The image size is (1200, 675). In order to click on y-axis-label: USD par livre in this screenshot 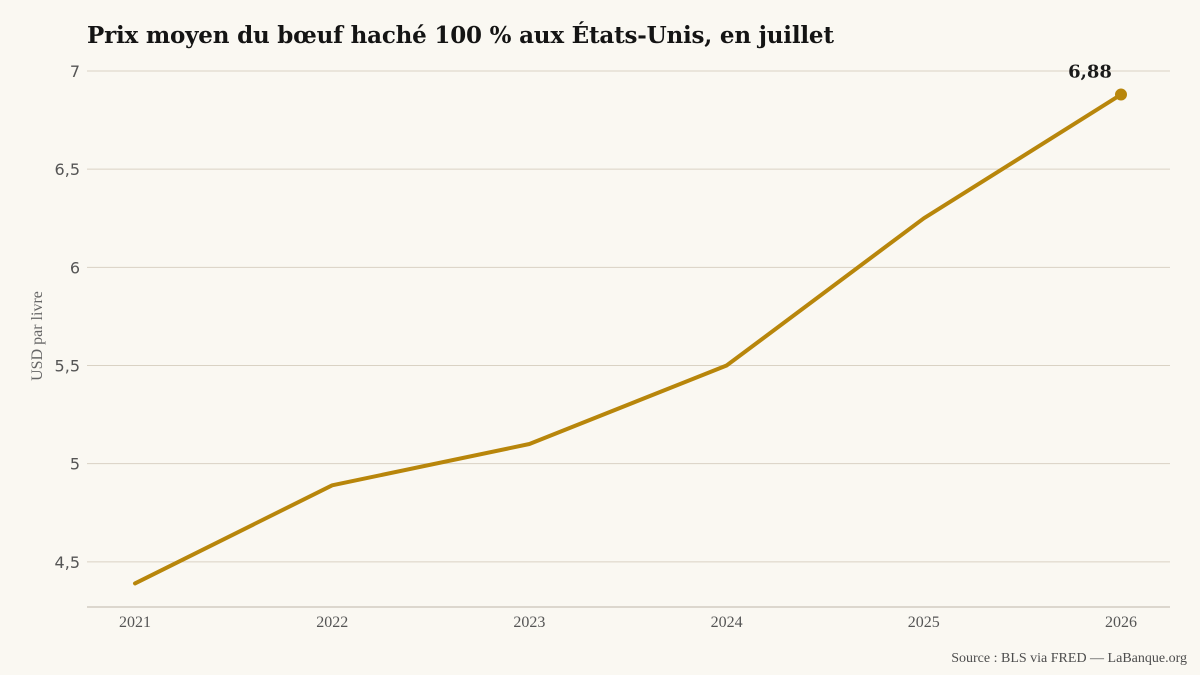, I will do `click(37, 336)`.